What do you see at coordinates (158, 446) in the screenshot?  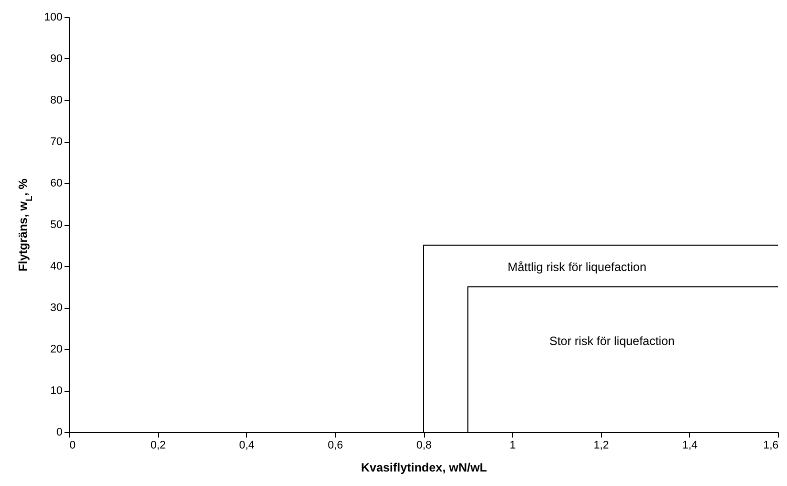 I see `x-tick-label: 0,2` at bounding box center [158, 446].